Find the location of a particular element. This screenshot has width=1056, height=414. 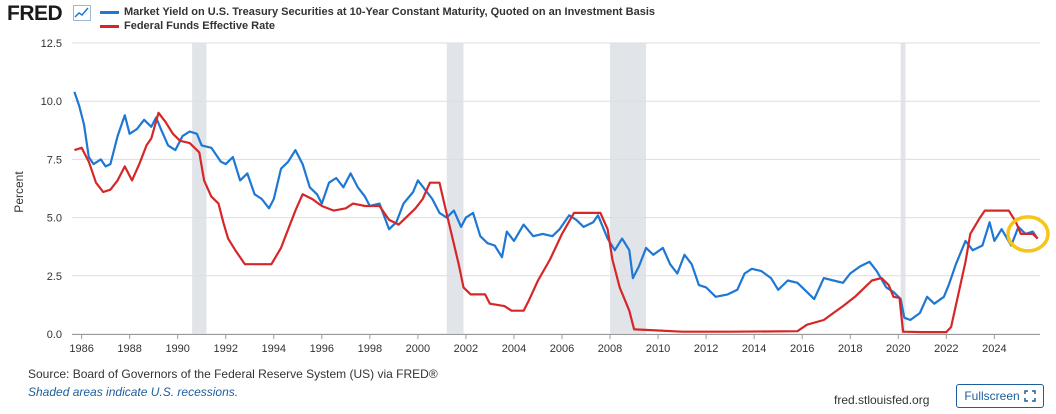

x-tick-label: 1992 is located at coordinates (225, 349).